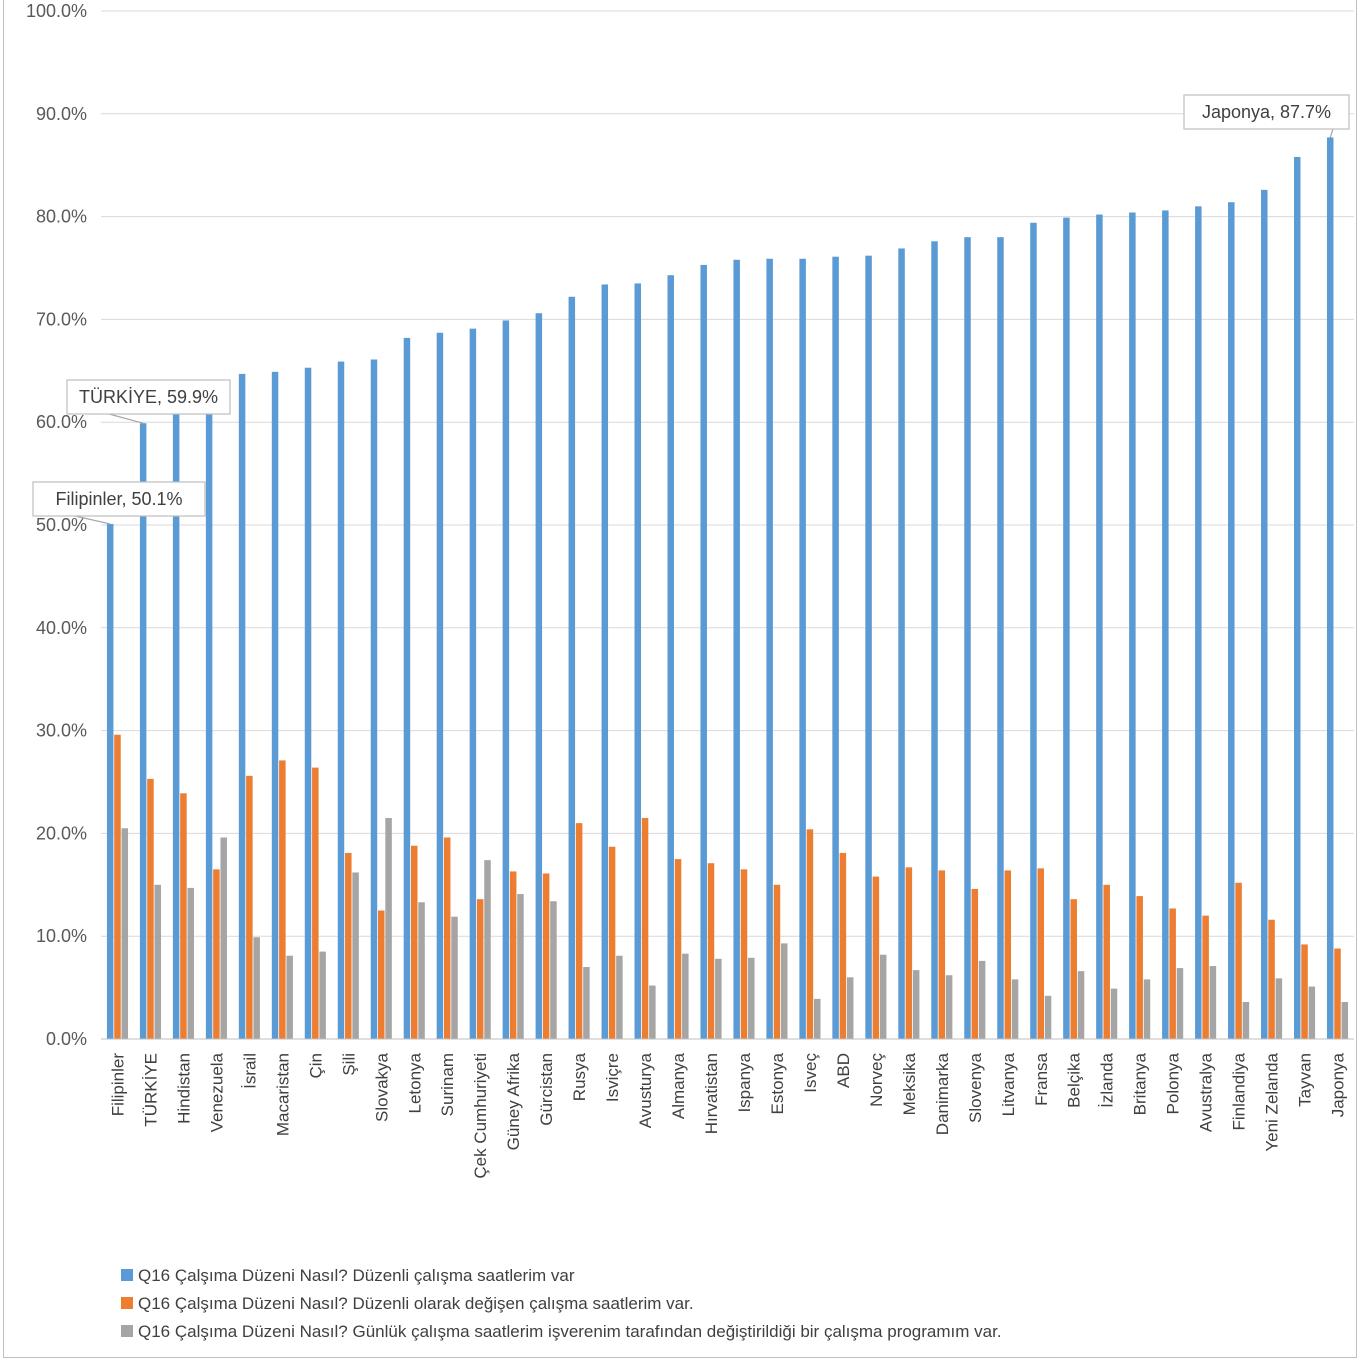  What do you see at coordinates (1008, 1084) in the screenshot?
I see `category-label: Litvanya` at bounding box center [1008, 1084].